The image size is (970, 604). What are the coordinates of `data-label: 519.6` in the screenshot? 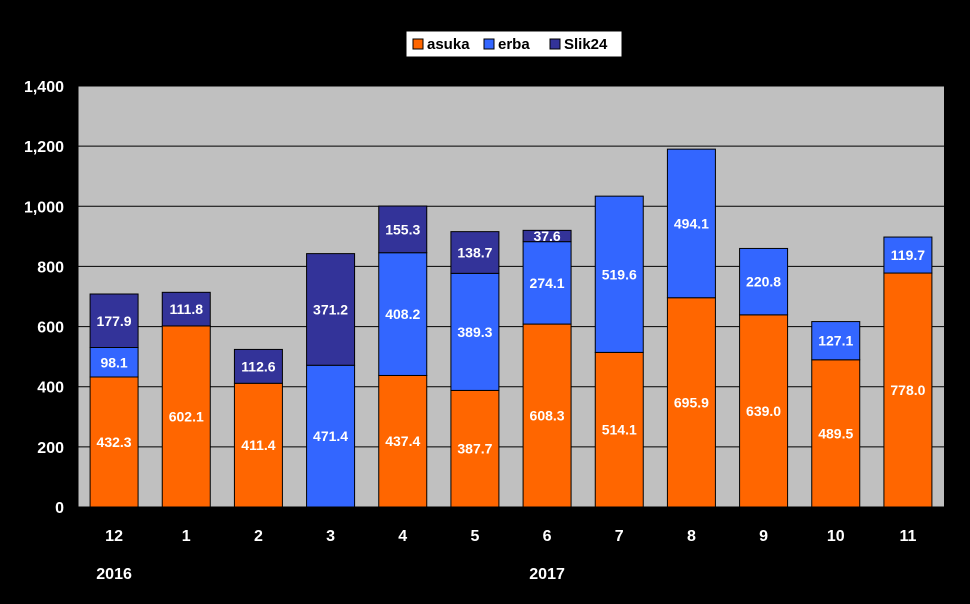 It's located at (619, 274).